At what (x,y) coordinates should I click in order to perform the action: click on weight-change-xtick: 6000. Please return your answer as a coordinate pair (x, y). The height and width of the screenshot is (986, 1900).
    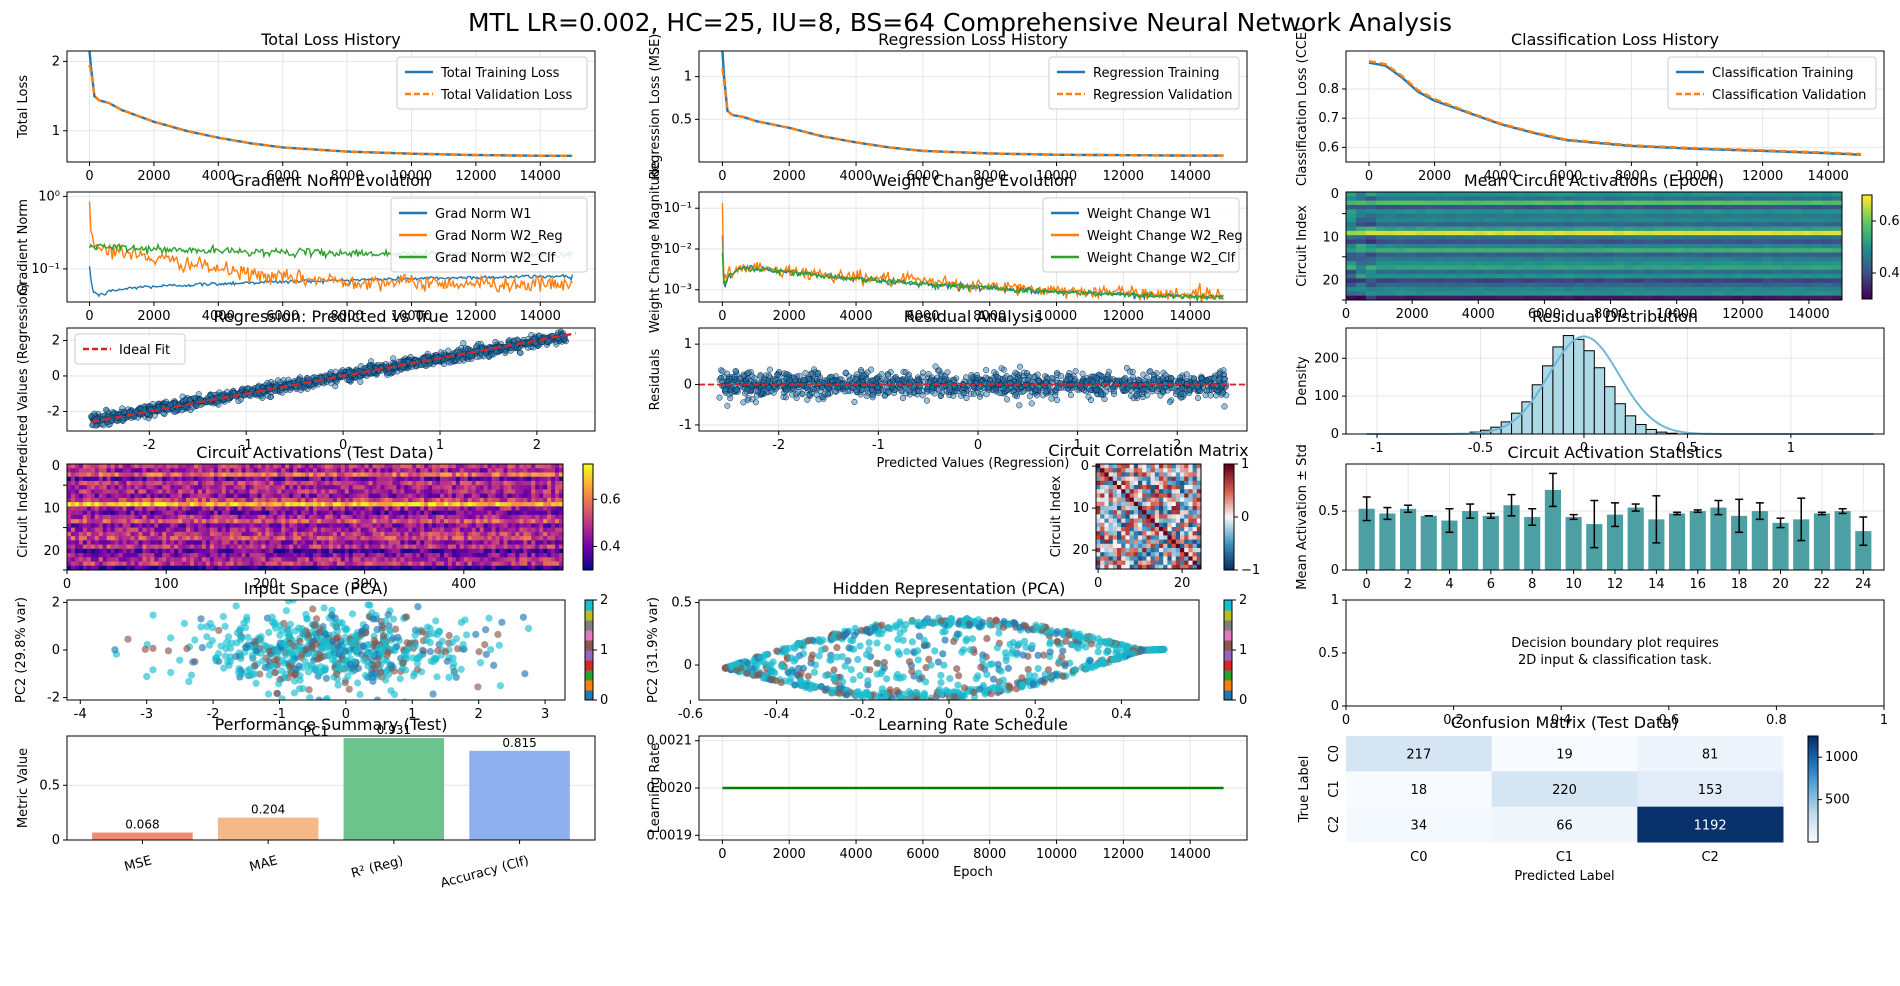
    Looking at the image, I should click on (922, 316).